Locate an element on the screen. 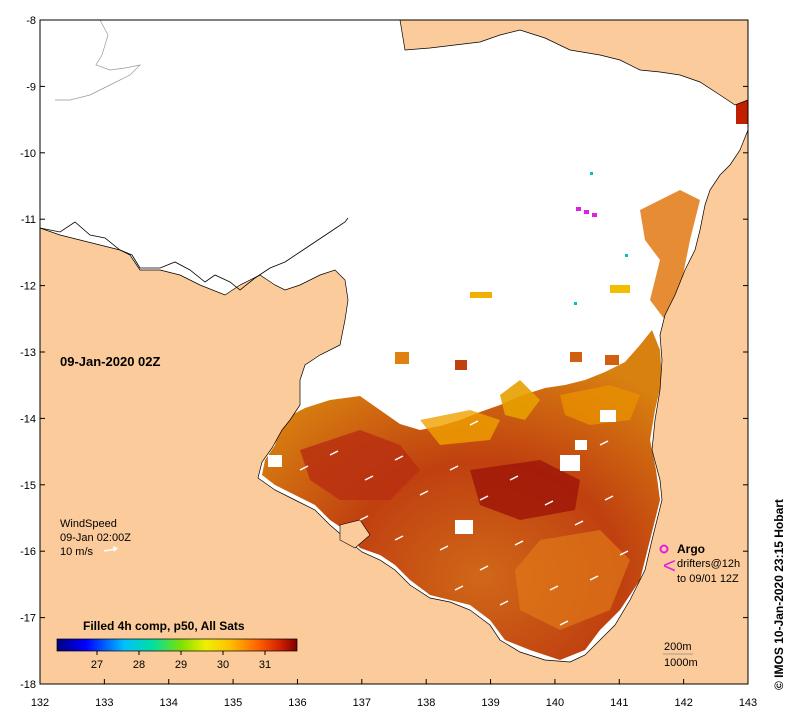  argo-icon is located at coordinates (664, 549).